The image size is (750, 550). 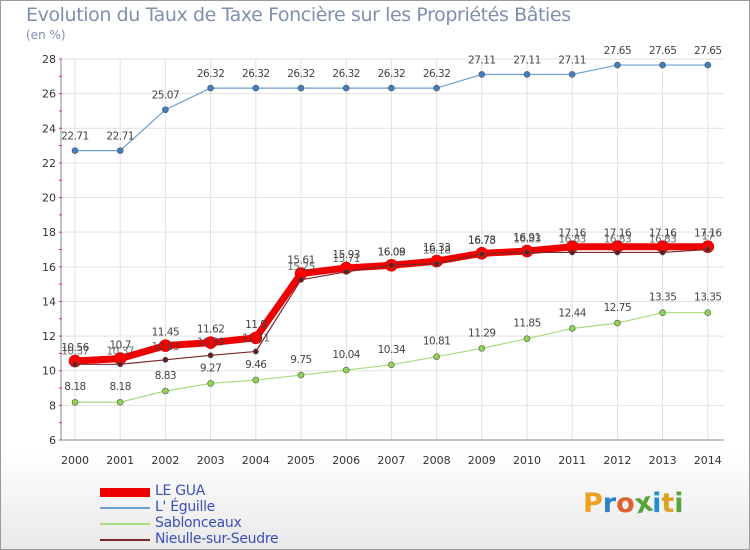 I want to click on x-tick-label: 2000, so click(x=75, y=460).